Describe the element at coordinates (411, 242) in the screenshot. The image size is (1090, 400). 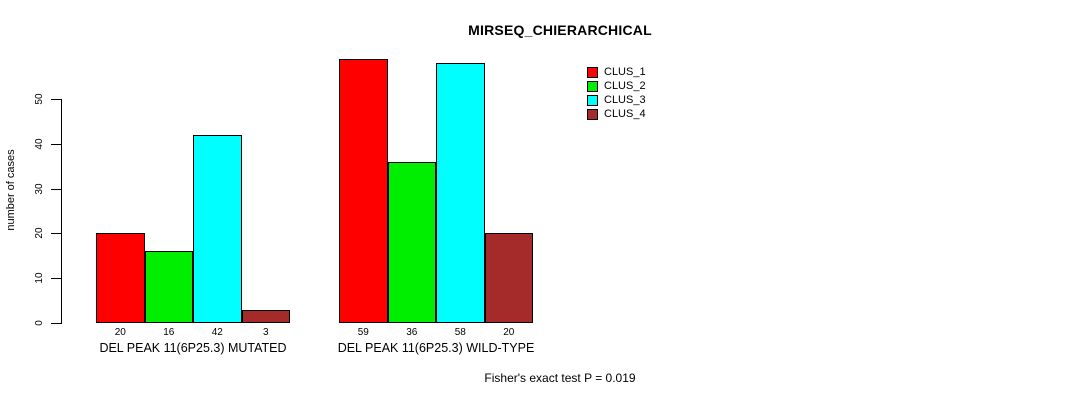
I see `bar-clus_2-group2` at that location.